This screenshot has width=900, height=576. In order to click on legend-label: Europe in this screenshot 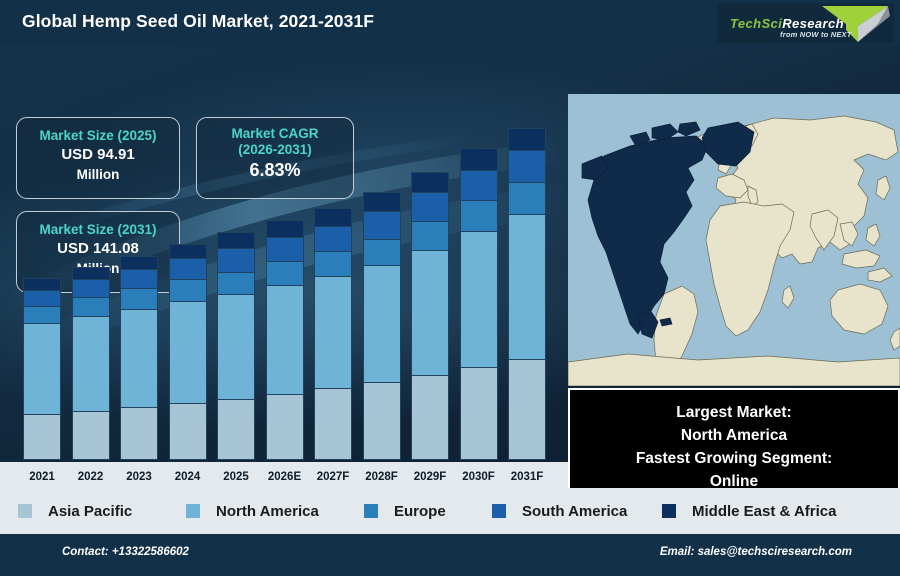, I will do `click(420, 511)`.